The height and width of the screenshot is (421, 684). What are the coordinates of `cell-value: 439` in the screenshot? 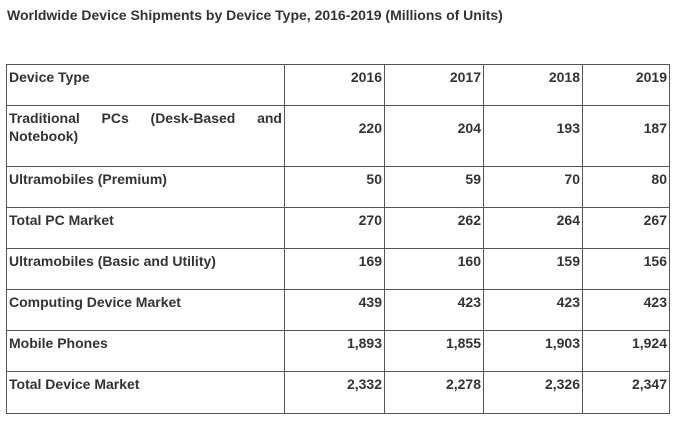 It's located at (334, 310).